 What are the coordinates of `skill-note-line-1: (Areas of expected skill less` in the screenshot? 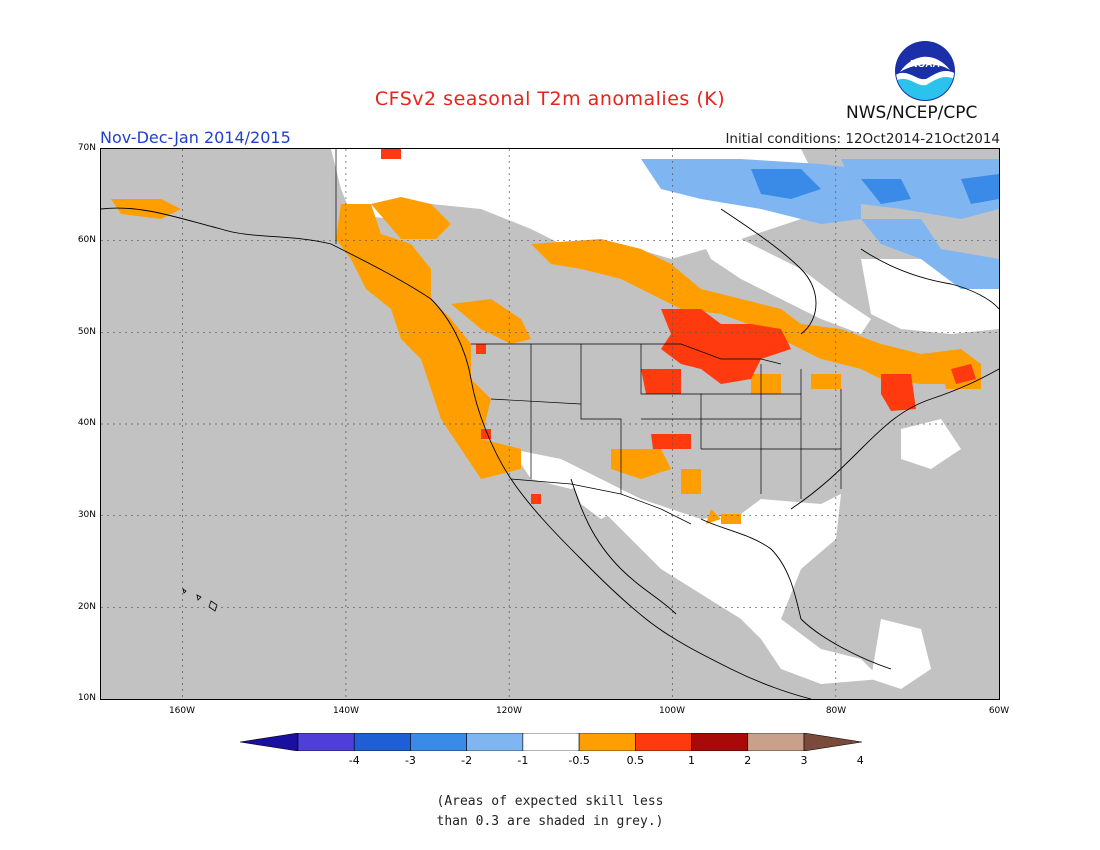 It's located at (550, 801).